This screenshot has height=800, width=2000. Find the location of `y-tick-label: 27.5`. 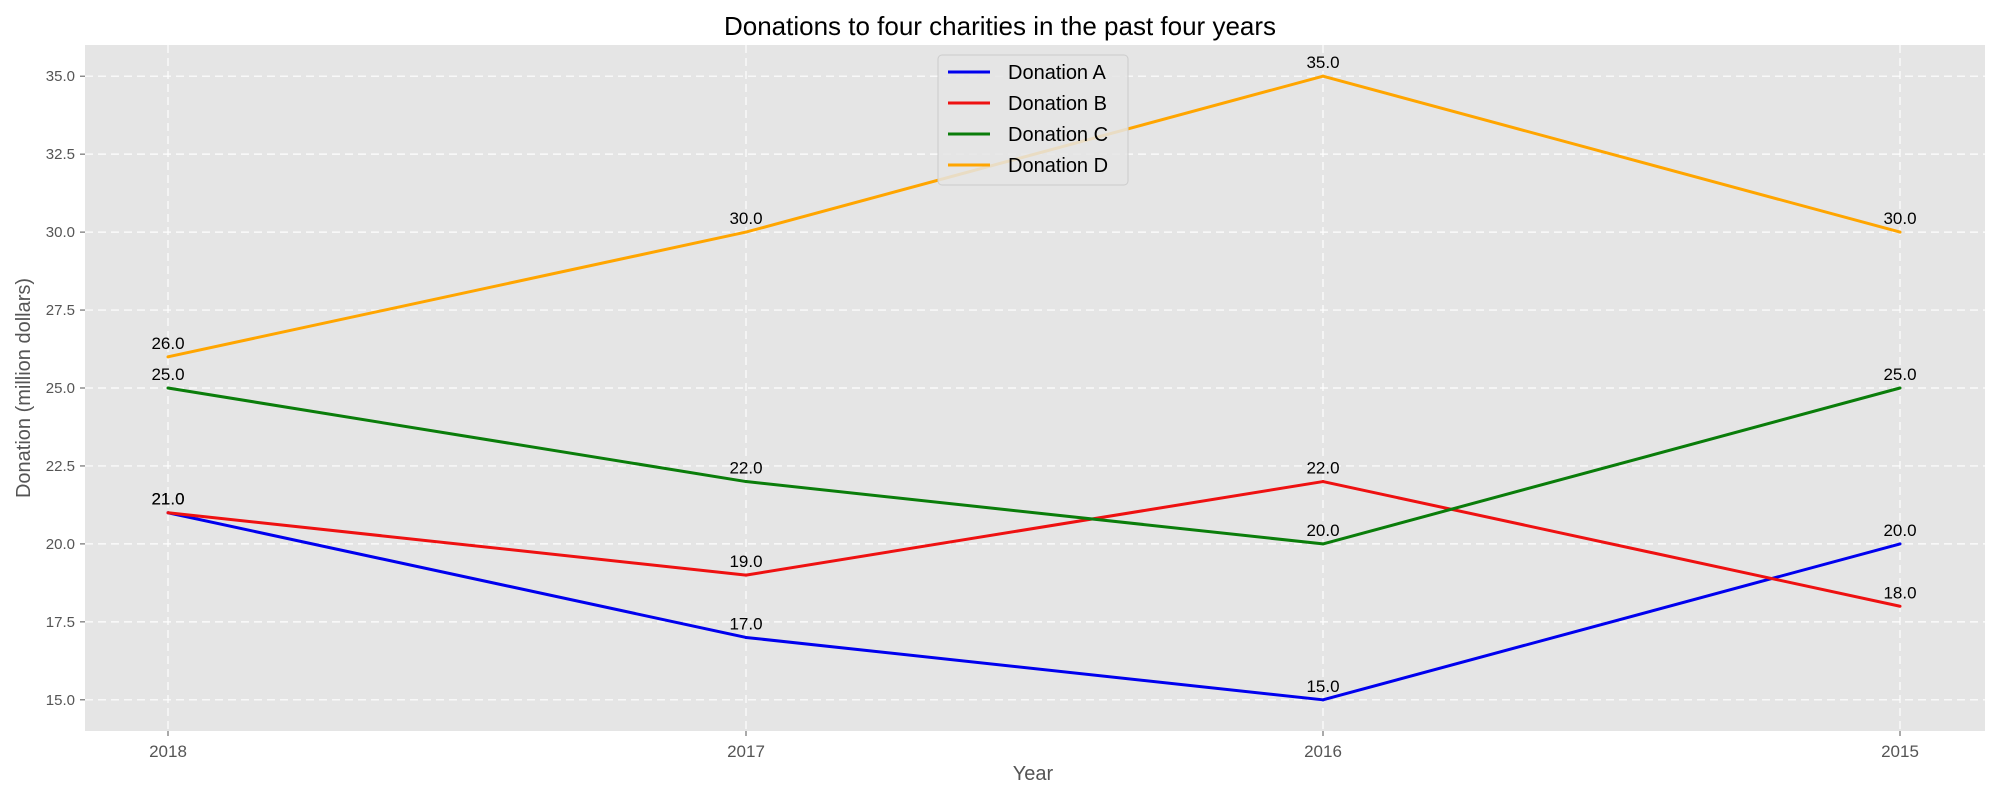

y-tick-label: 27.5 is located at coordinates (60, 310).